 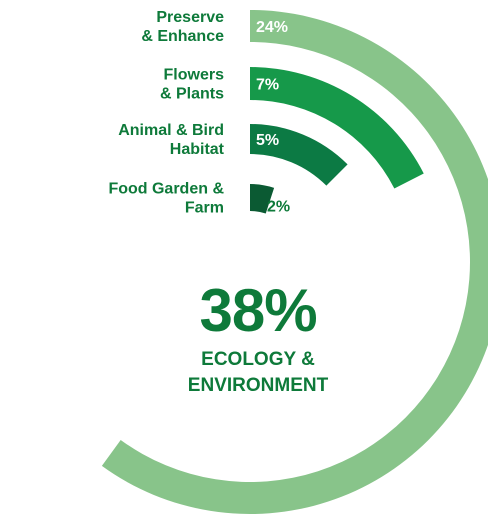 What do you see at coordinates (190, 17) in the screenshot?
I see `category-label-0-line1: Preserve` at bounding box center [190, 17].